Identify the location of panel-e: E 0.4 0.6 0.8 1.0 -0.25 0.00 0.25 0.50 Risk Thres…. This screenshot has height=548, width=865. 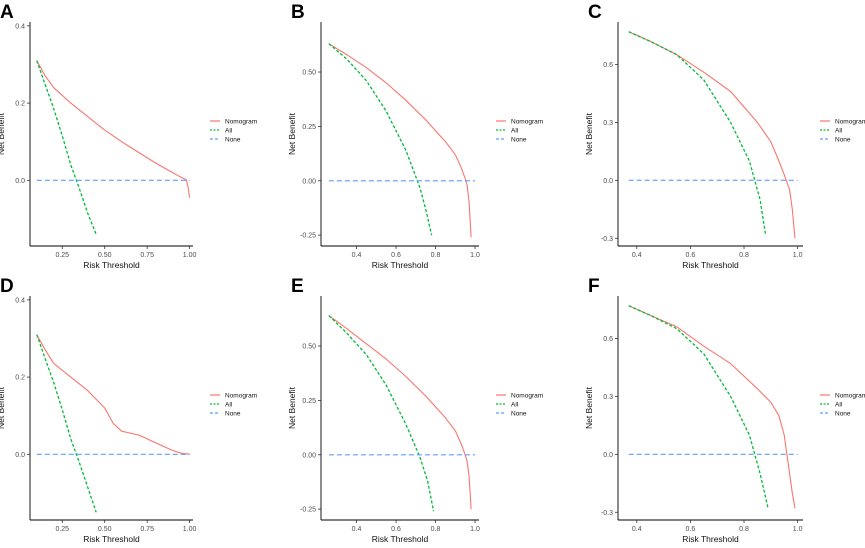
(415, 410).